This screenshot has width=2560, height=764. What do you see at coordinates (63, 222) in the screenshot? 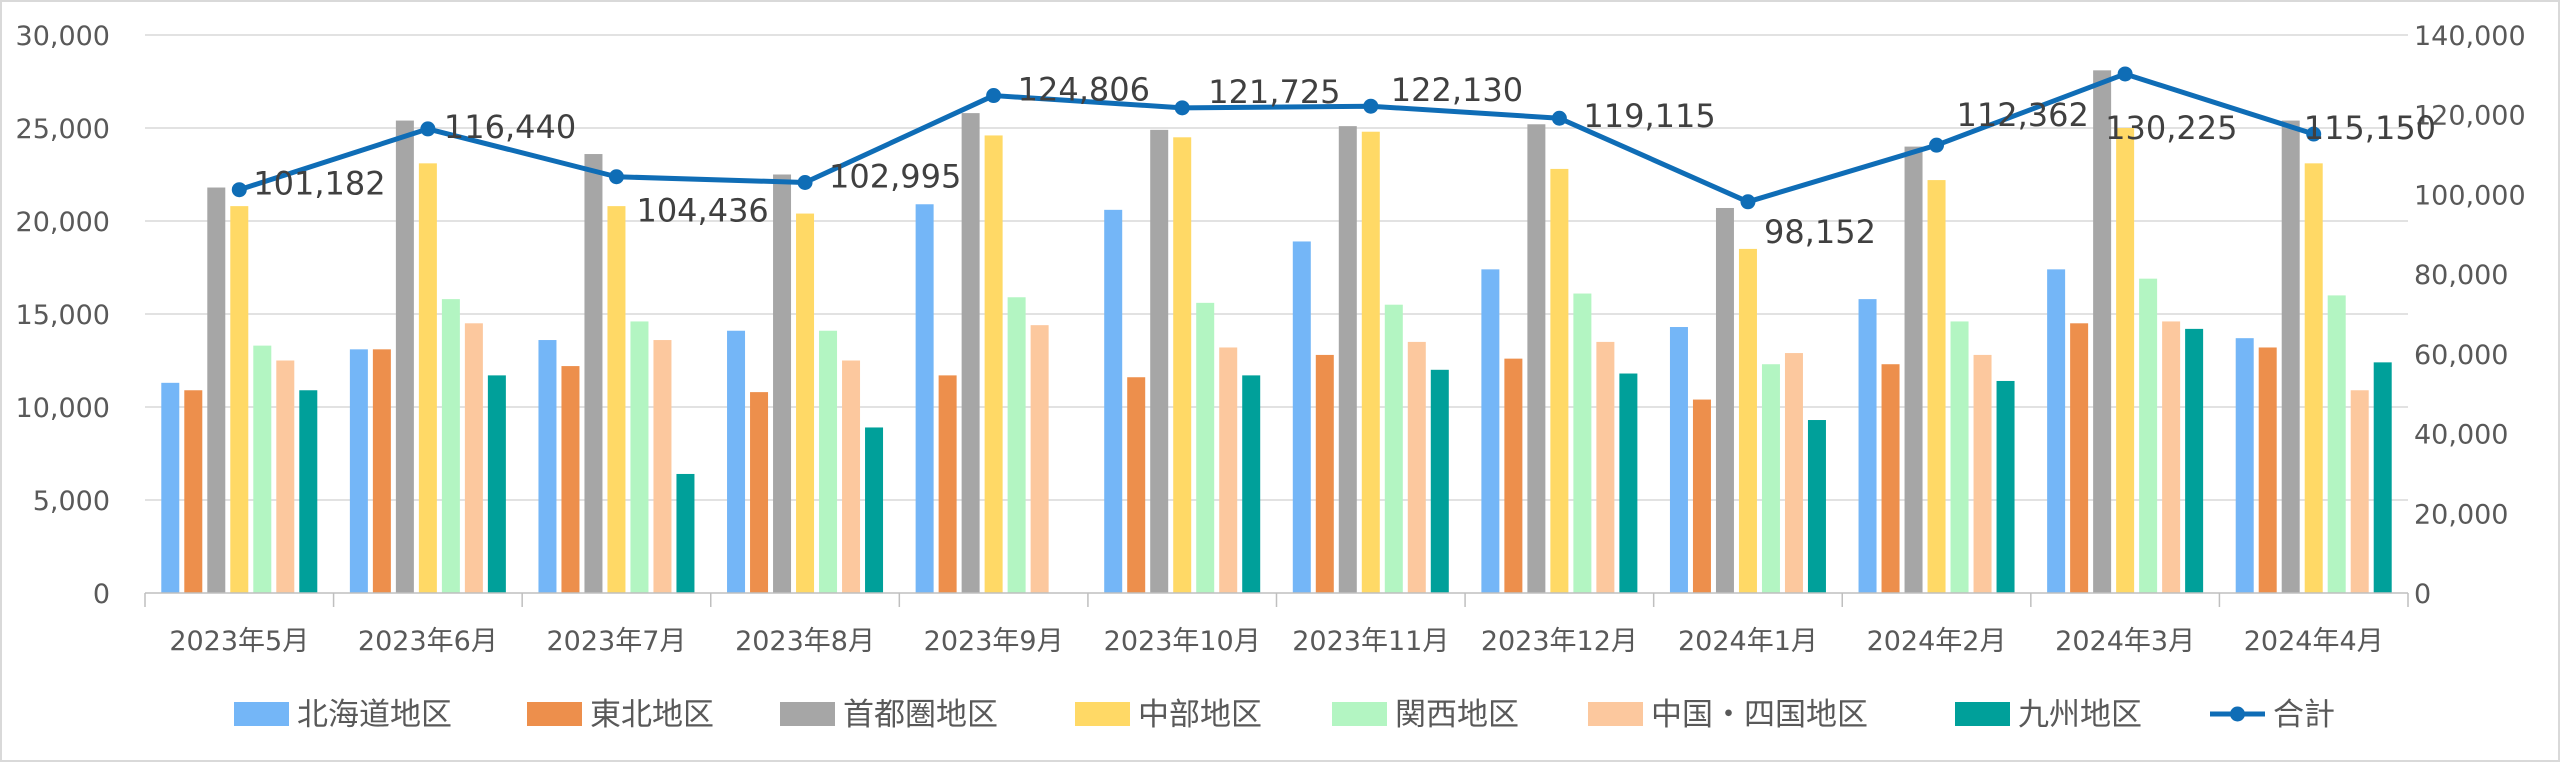
I see `y-left-tick-label: 20,000` at bounding box center [63, 222].